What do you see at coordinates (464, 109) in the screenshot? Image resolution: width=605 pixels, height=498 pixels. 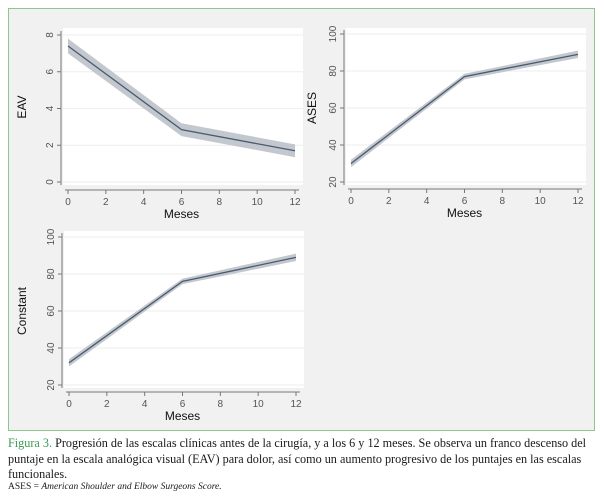 I see `panel-2-confidence-band` at bounding box center [464, 109].